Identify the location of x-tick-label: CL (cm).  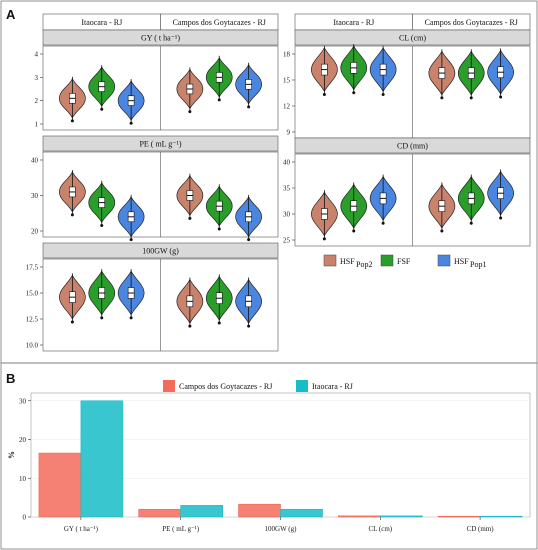
(380, 529).